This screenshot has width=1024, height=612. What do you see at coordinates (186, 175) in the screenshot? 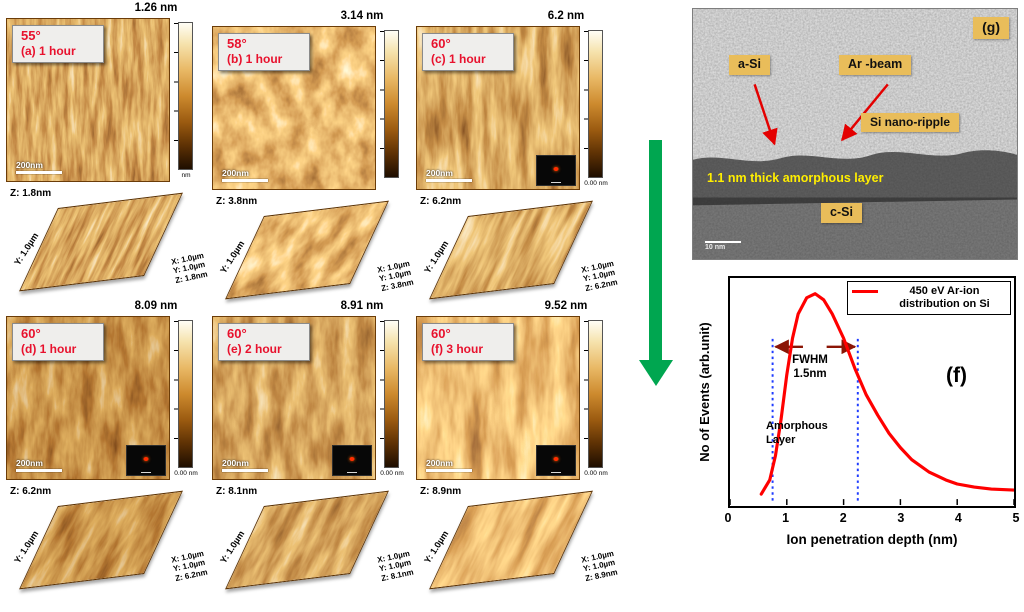
I see `colorbar-min-label: nm` at bounding box center [186, 175].